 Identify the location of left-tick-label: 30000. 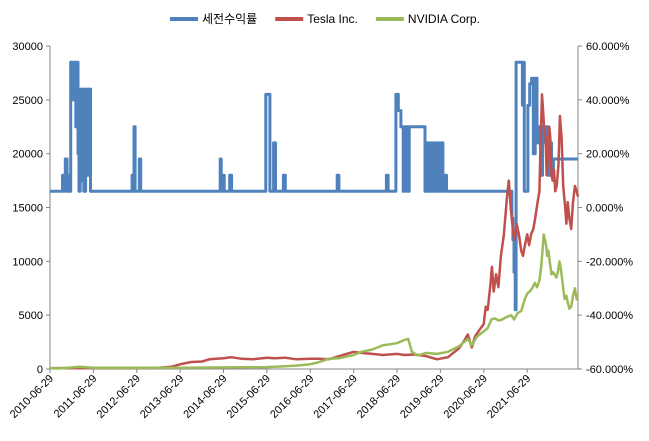
(27, 47).